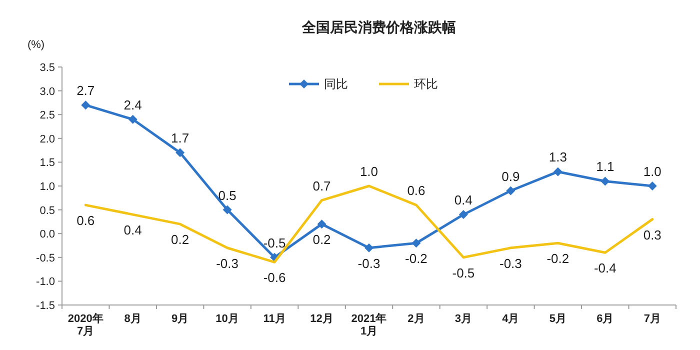  Describe the element at coordinates (274, 319) in the screenshot. I see `x-tick-label: 11月` at that location.